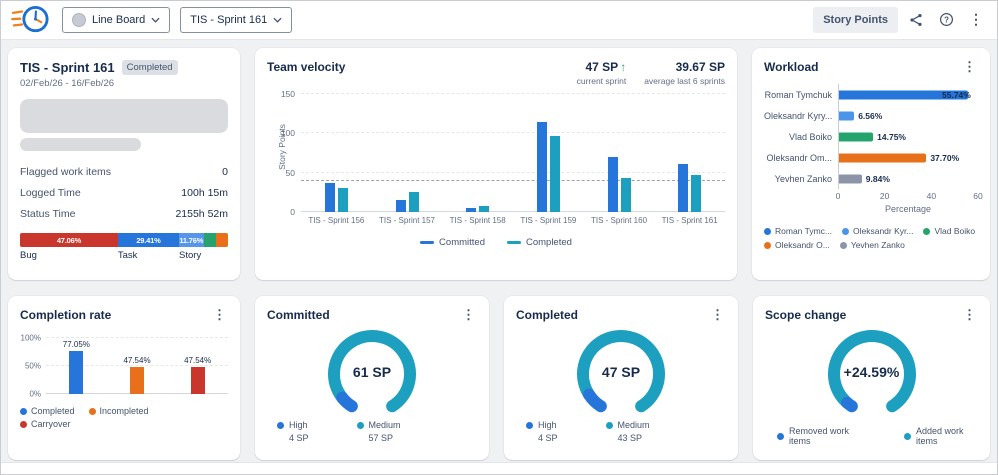 This screenshot has width=998, height=475. What do you see at coordinates (148, 240) in the screenshot?
I see `issue-type-segment: 29.41%` at bounding box center [148, 240].